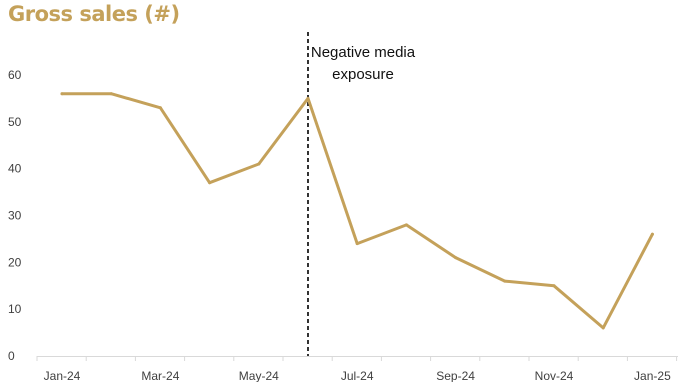 This screenshot has width=686, height=382. What do you see at coordinates (11, 356) in the screenshot?
I see `y-tick-label: 0` at bounding box center [11, 356].